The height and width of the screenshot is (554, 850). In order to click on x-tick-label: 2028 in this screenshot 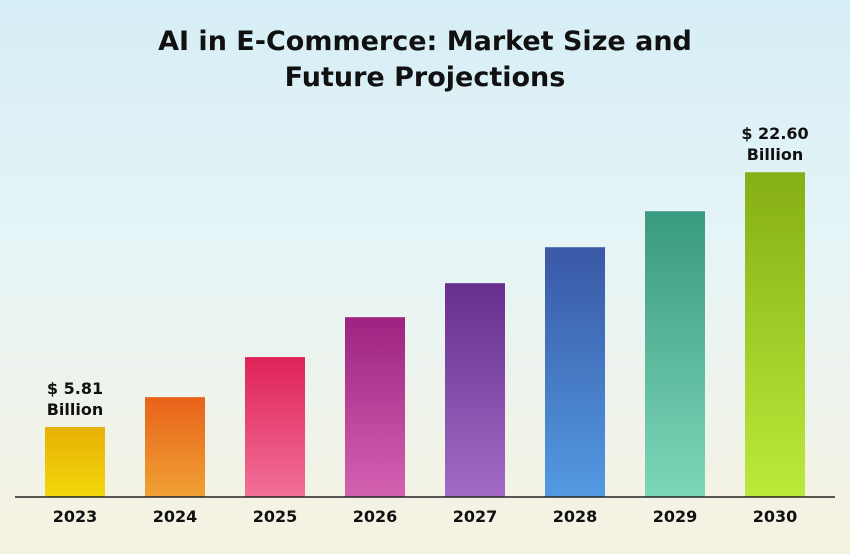, I will do `click(575, 516)`.